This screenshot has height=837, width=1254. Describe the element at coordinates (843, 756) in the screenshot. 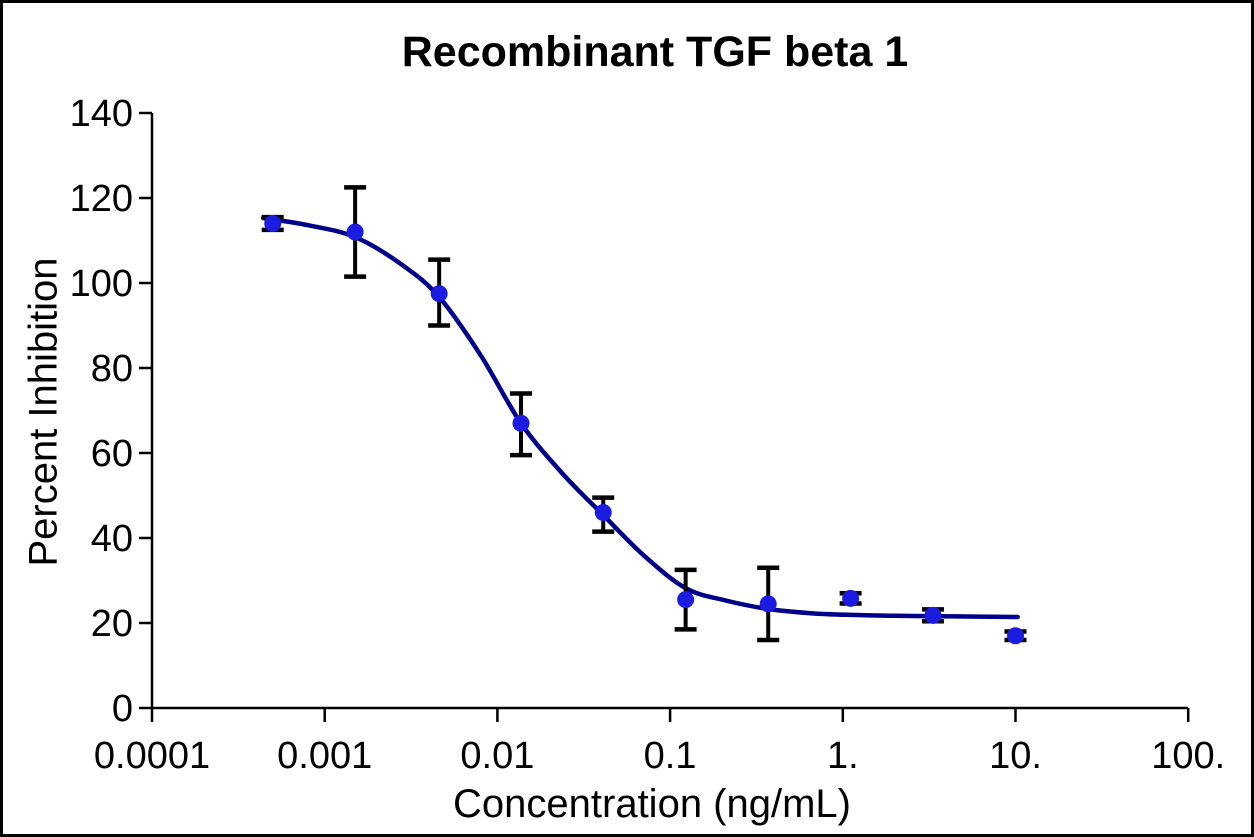

I see `x-tick-label: 1.` at that location.